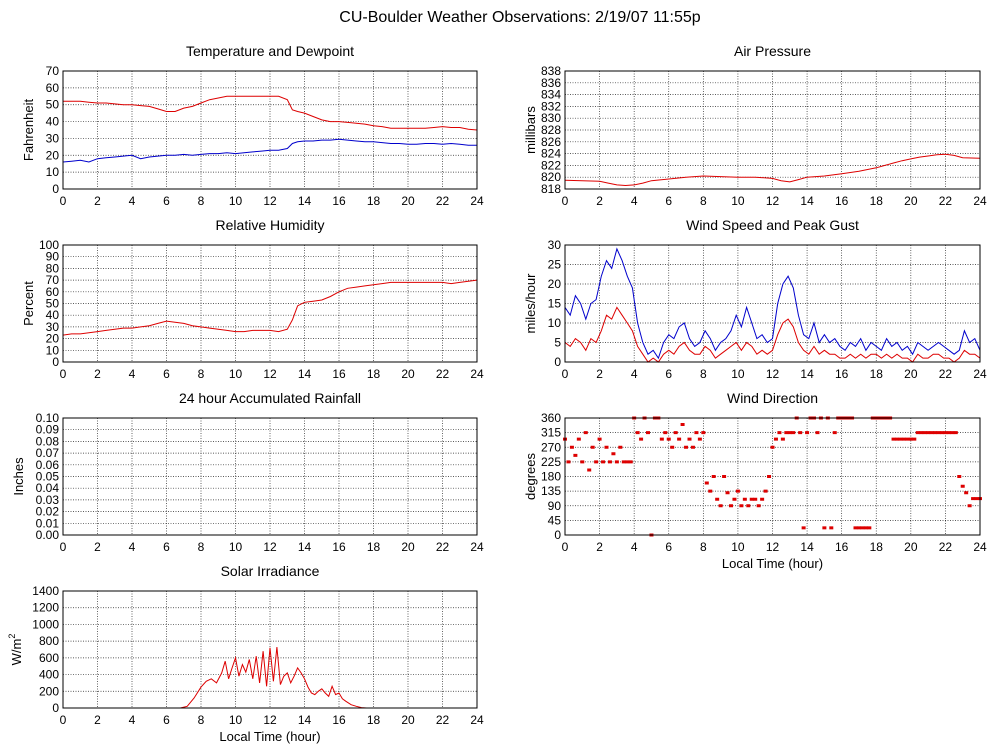 This screenshot has height=755, width=1000. I want to click on chart-title: Wind Speed and Peak Gust, so click(772, 225).